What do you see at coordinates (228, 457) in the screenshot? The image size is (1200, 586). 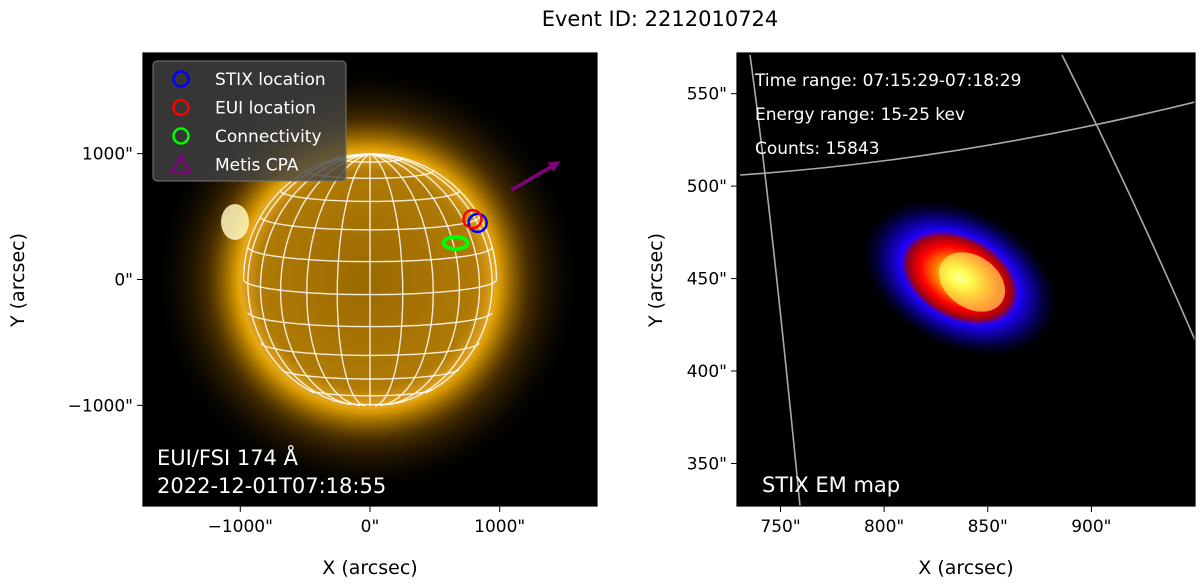 I see `eui-instrument-label: EUI/FSI 174 Å` at bounding box center [228, 457].